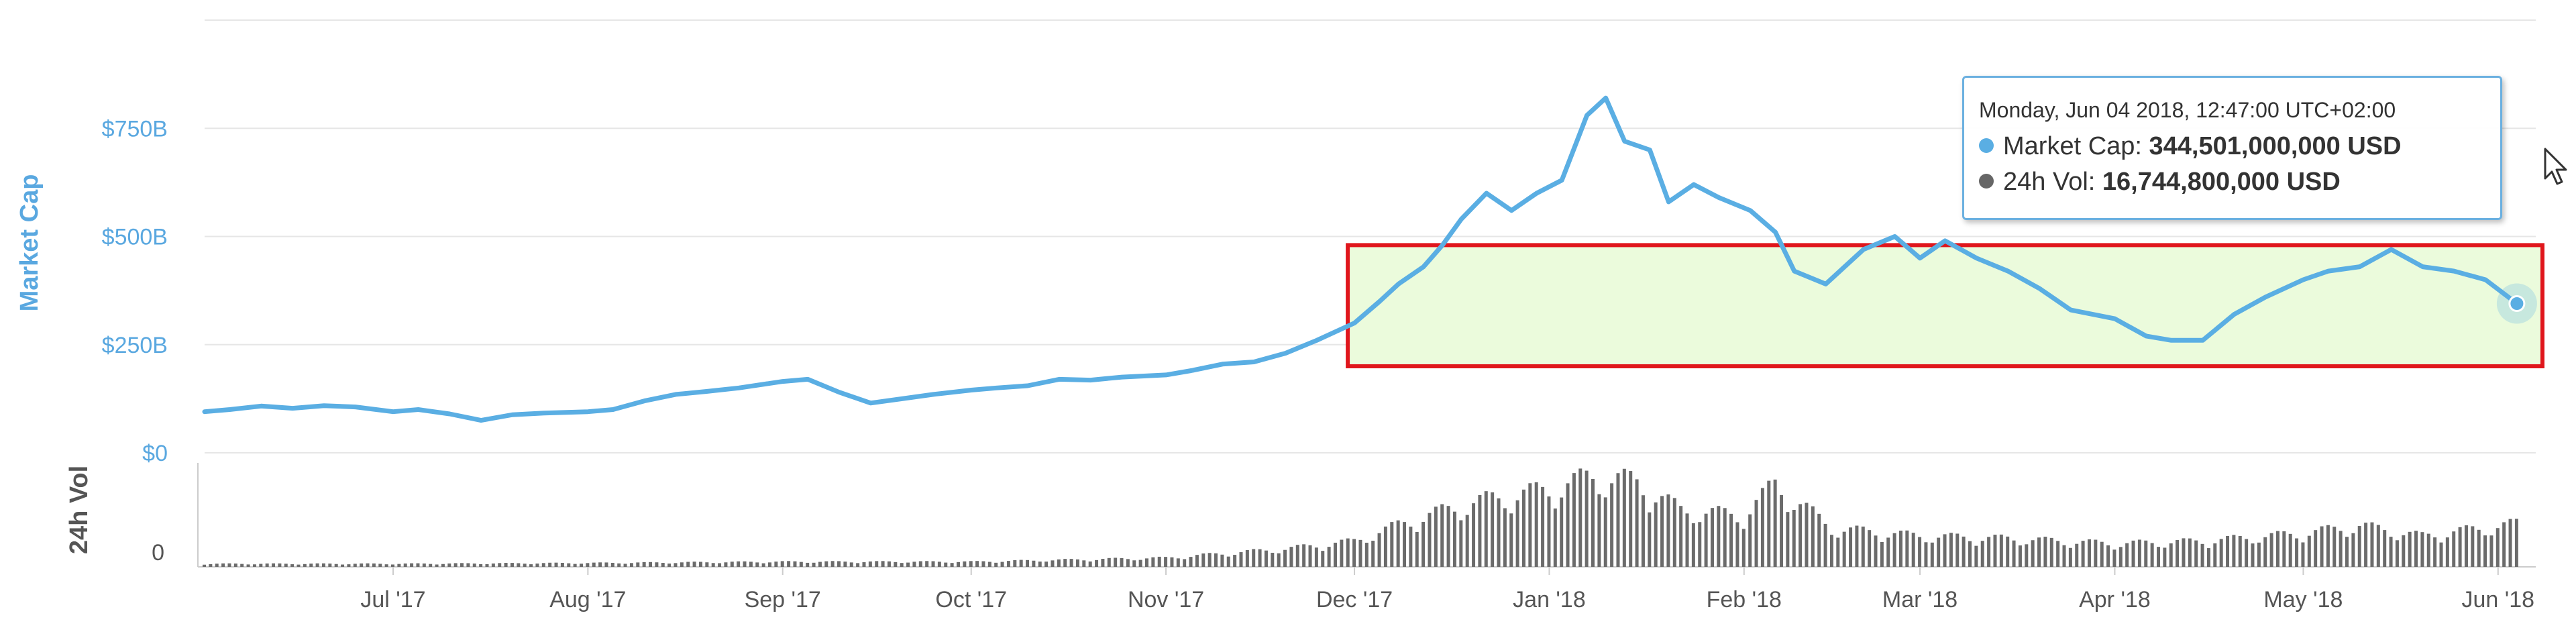 The width and height of the screenshot is (2576, 642). What do you see at coordinates (135, 129) in the screenshot?
I see `y-tick-label: $750B` at bounding box center [135, 129].